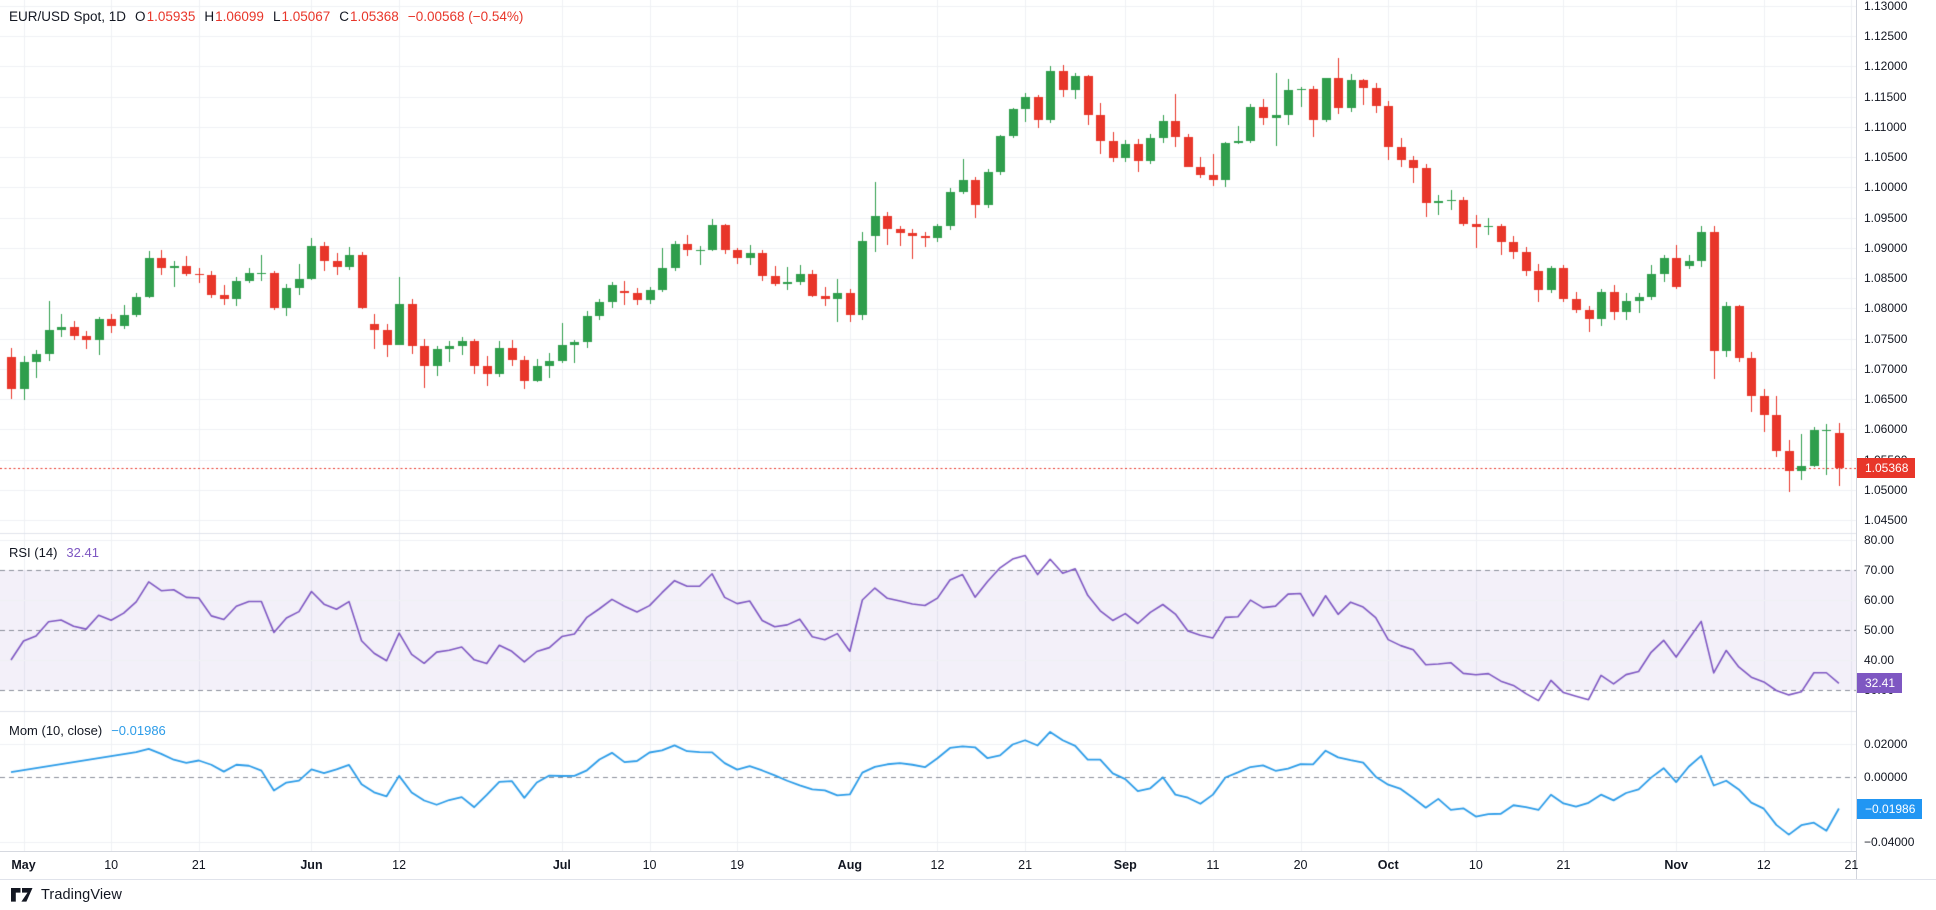 Image resolution: width=1936 pixels, height=910 pixels. What do you see at coordinates (1886, 338) in the screenshot?
I see `price-axis-label: 1.07500` at bounding box center [1886, 338].